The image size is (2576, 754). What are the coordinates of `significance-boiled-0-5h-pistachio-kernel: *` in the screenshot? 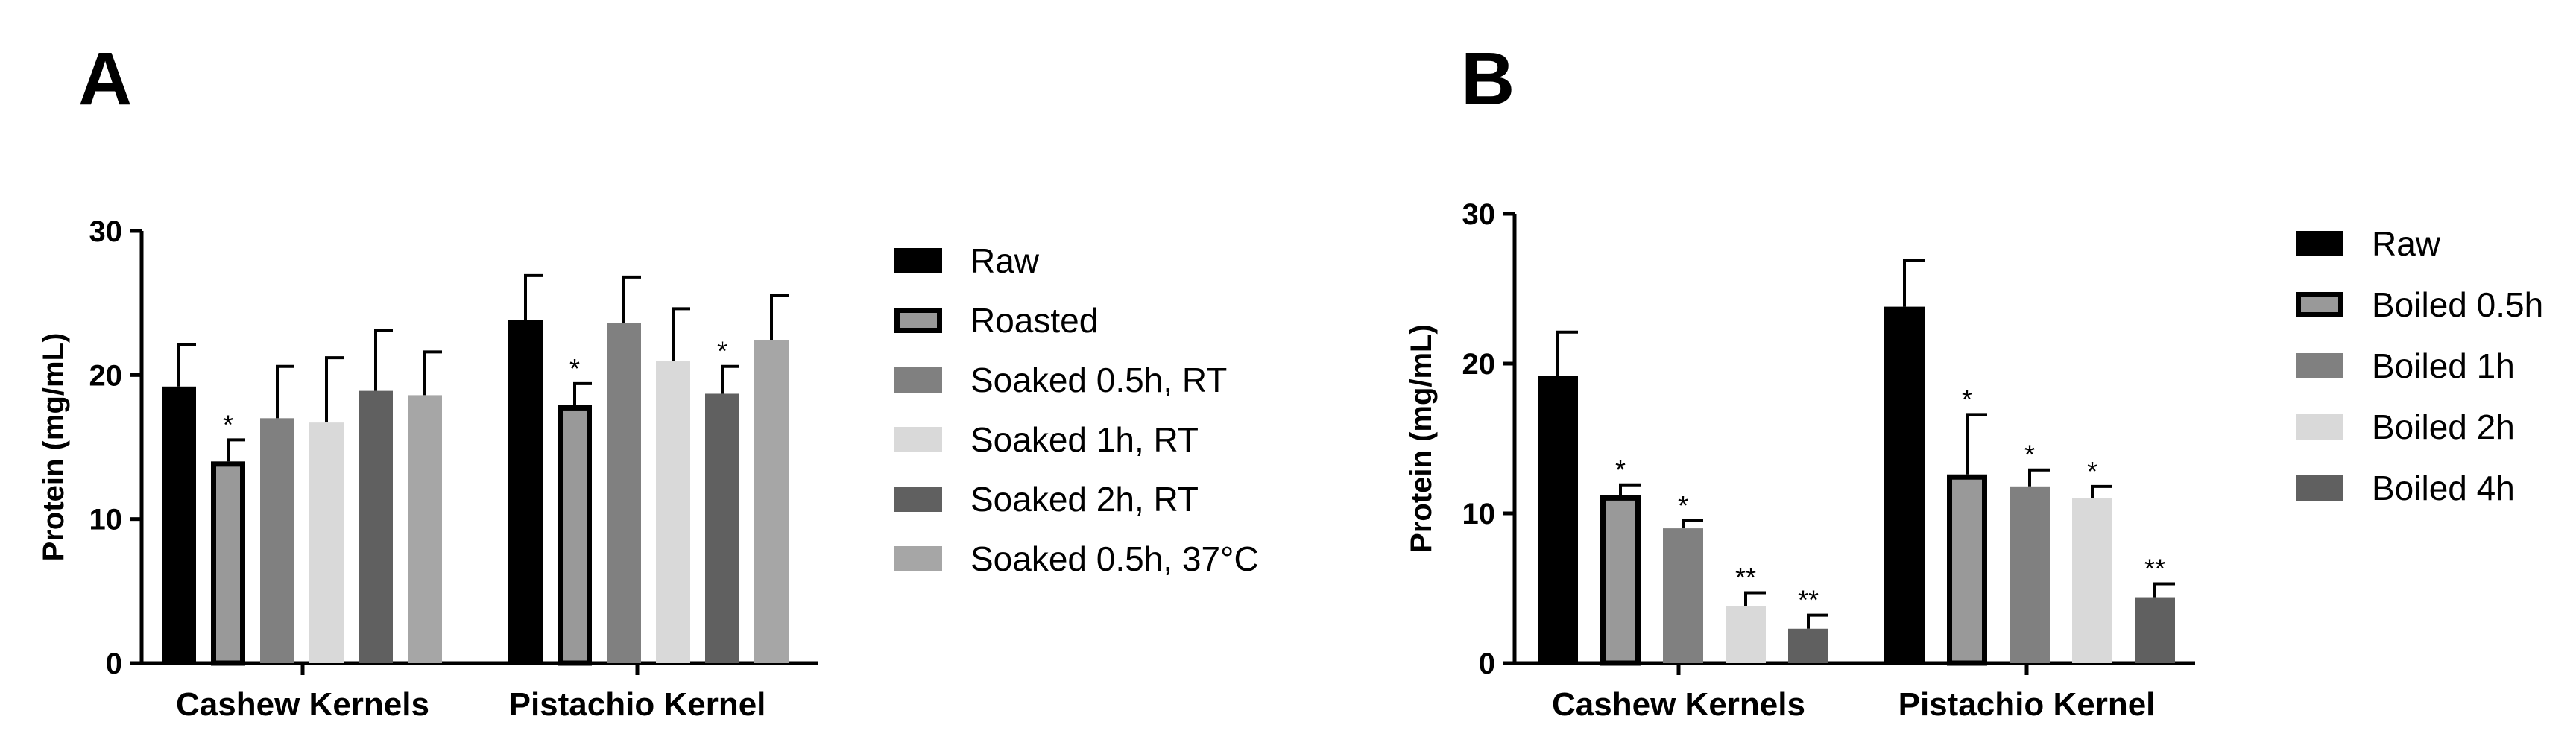 It's located at (1967, 399).